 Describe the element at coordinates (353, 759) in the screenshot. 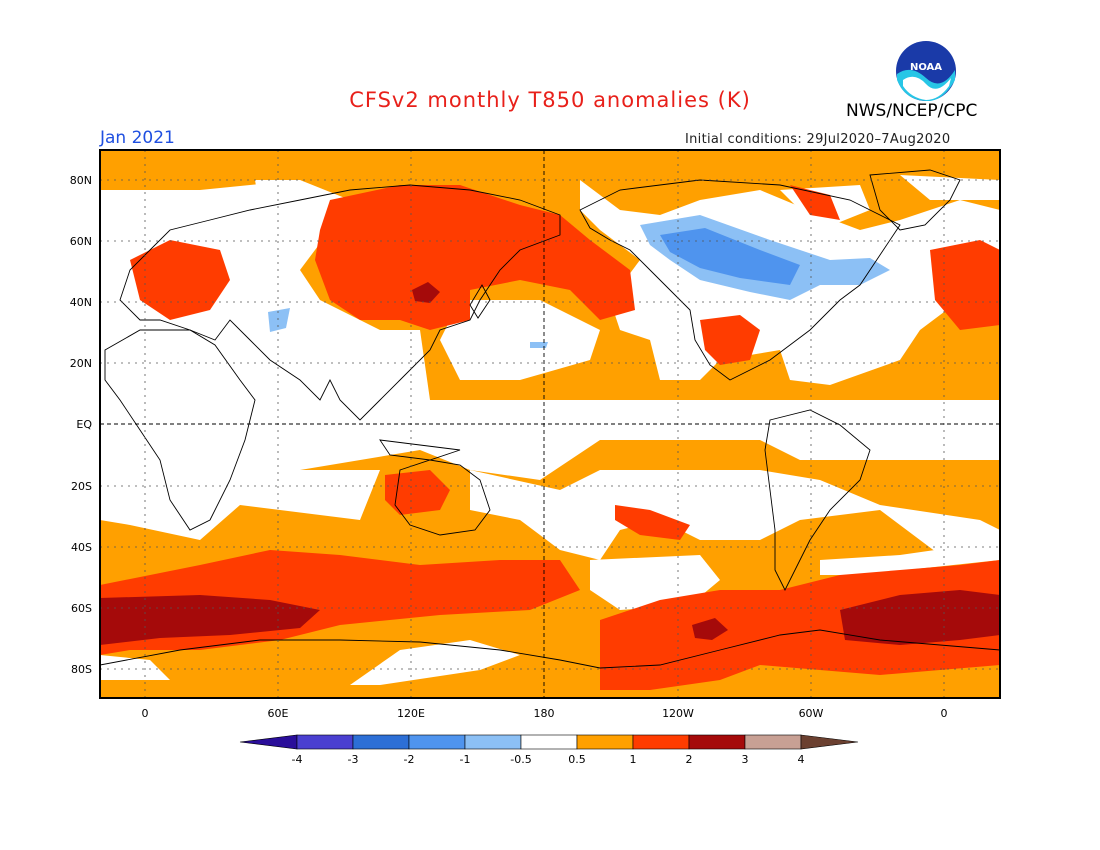

I see `colorbar-label: -3` at that location.